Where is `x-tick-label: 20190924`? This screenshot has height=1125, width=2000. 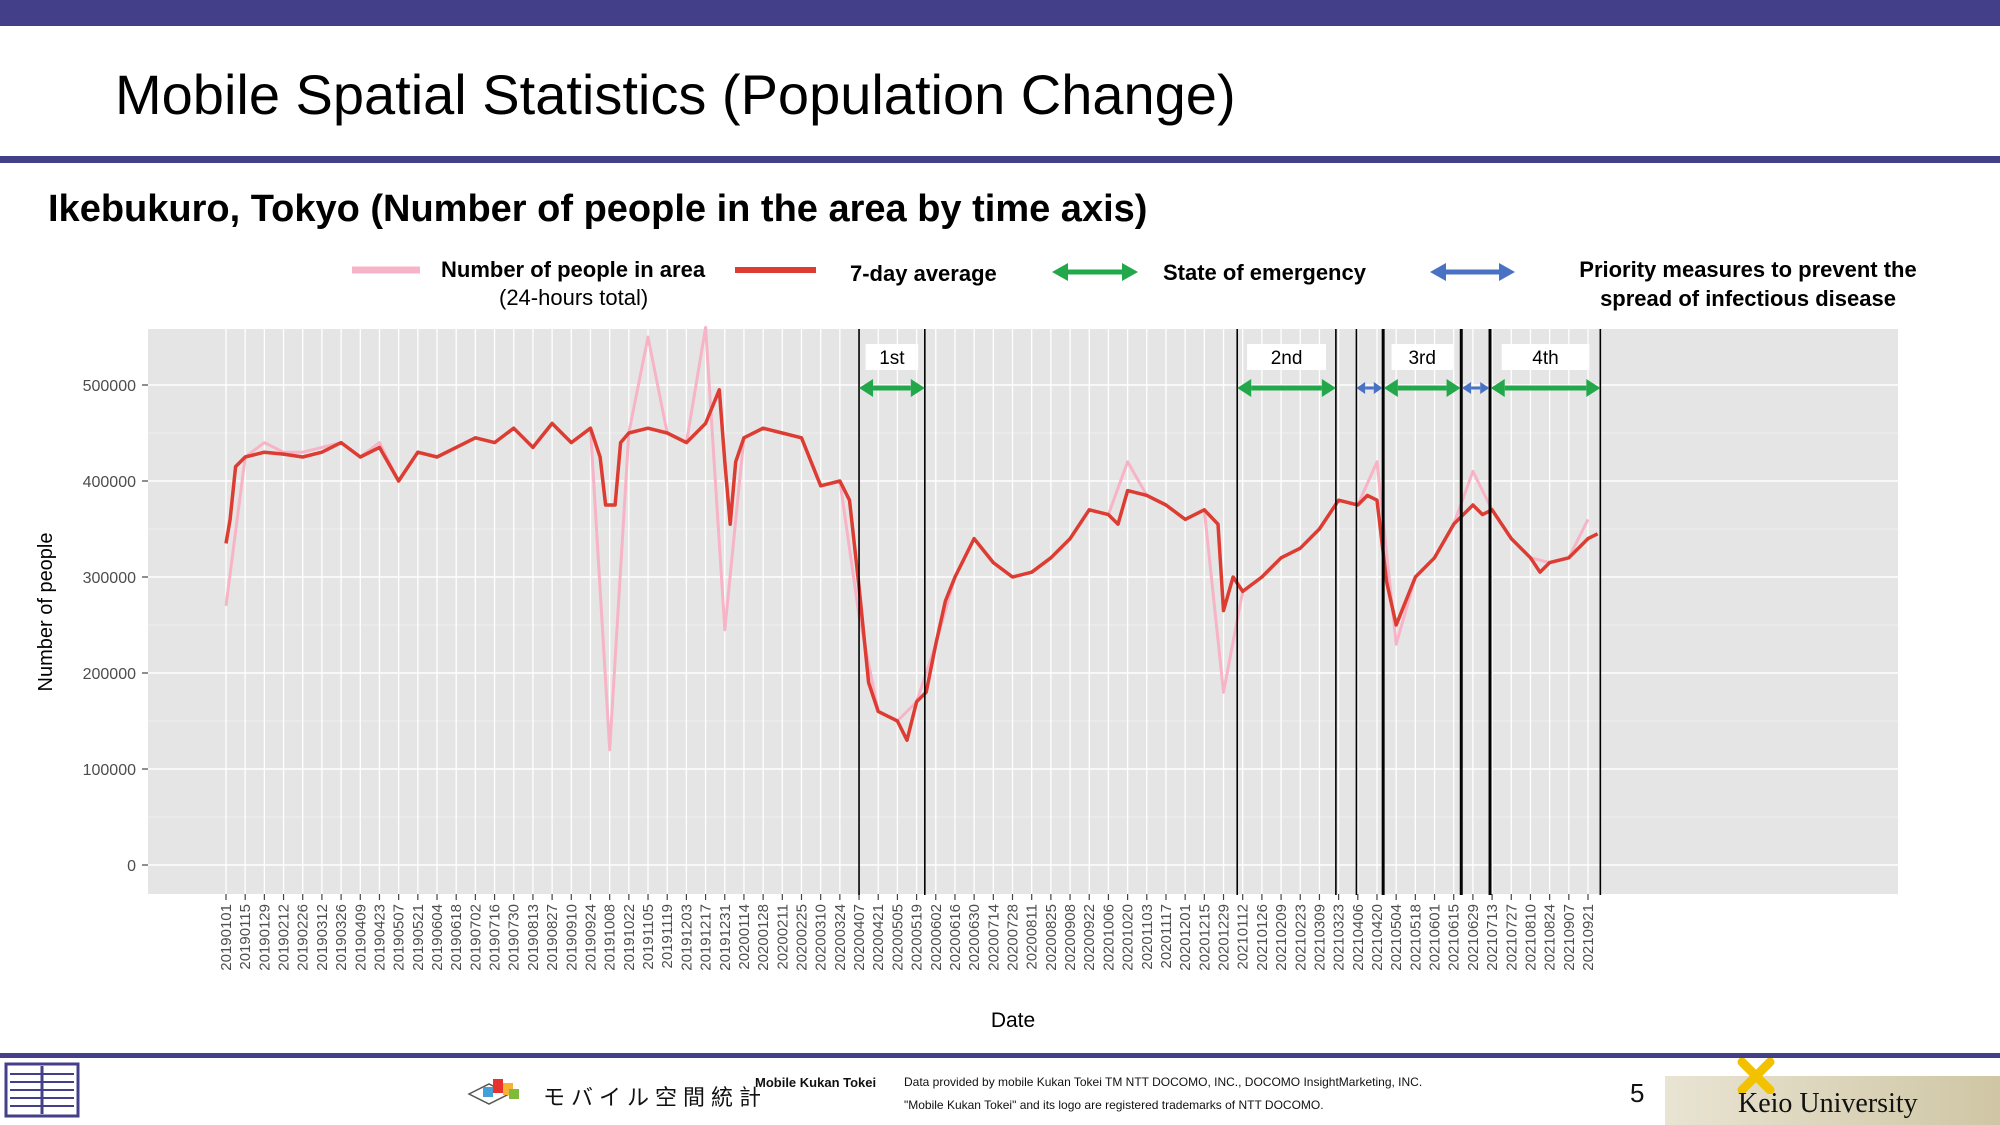
x-tick-label: 20190924 is located at coordinates (590, 937).